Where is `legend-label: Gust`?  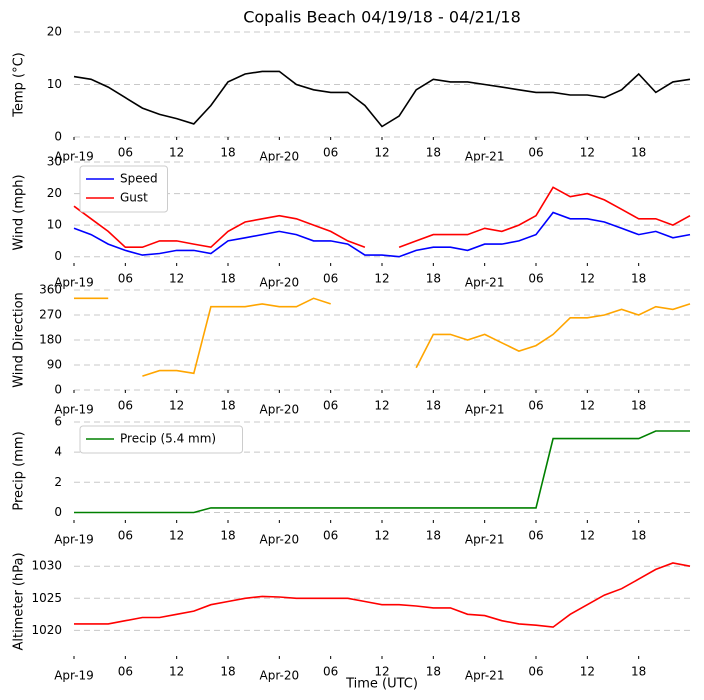 legend-label: Gust is located at coordinates (134, 198).